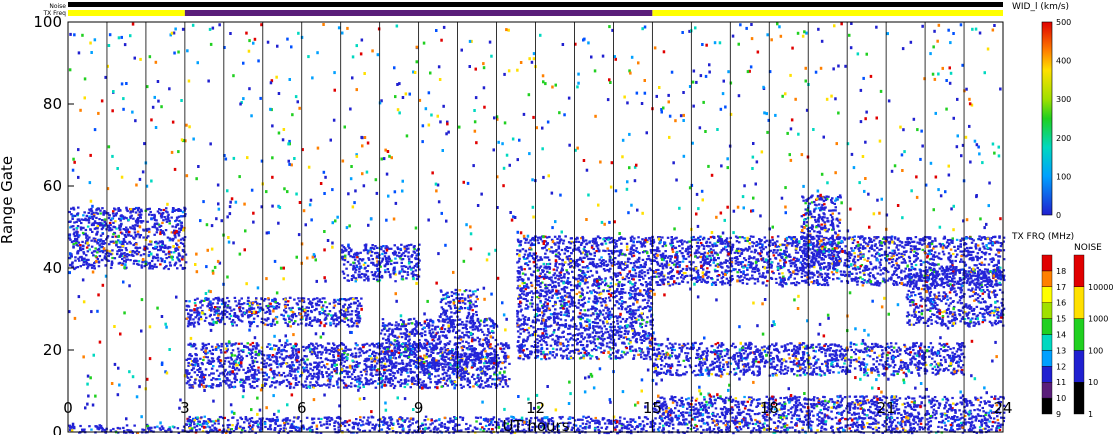 This screenshot has height=435, width=1118. I want to click on x-tick-label: 21, so click(886, 408).